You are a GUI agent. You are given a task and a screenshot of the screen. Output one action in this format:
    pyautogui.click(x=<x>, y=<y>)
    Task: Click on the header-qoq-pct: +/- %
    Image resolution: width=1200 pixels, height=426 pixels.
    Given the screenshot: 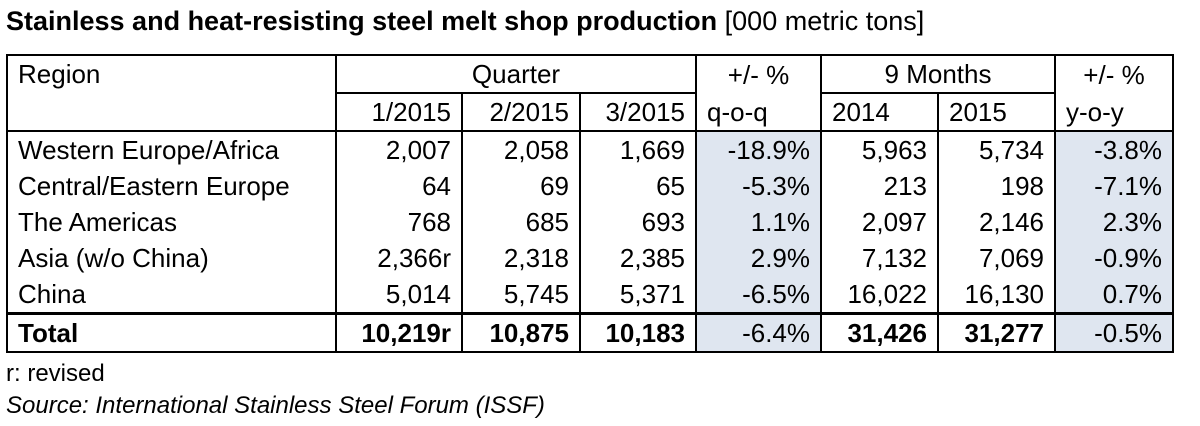 What is the action you would take?
    pyautogui.click(x=758, y=74)
    